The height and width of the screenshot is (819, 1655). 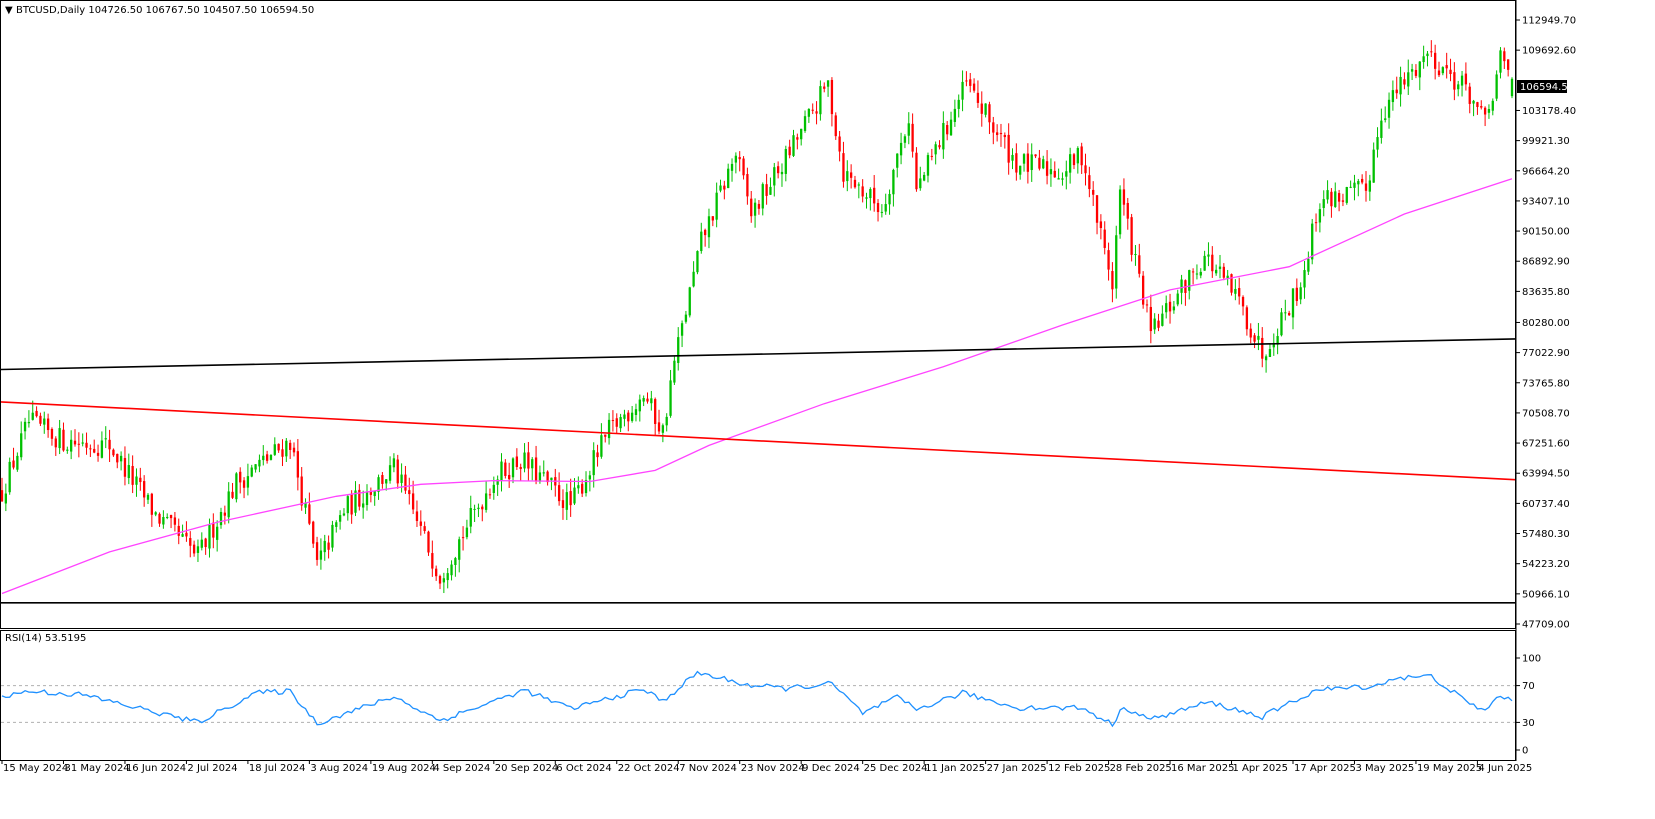 I want to click on x-tick-label: 7 Nov 2024, so click(x=708, y=768).